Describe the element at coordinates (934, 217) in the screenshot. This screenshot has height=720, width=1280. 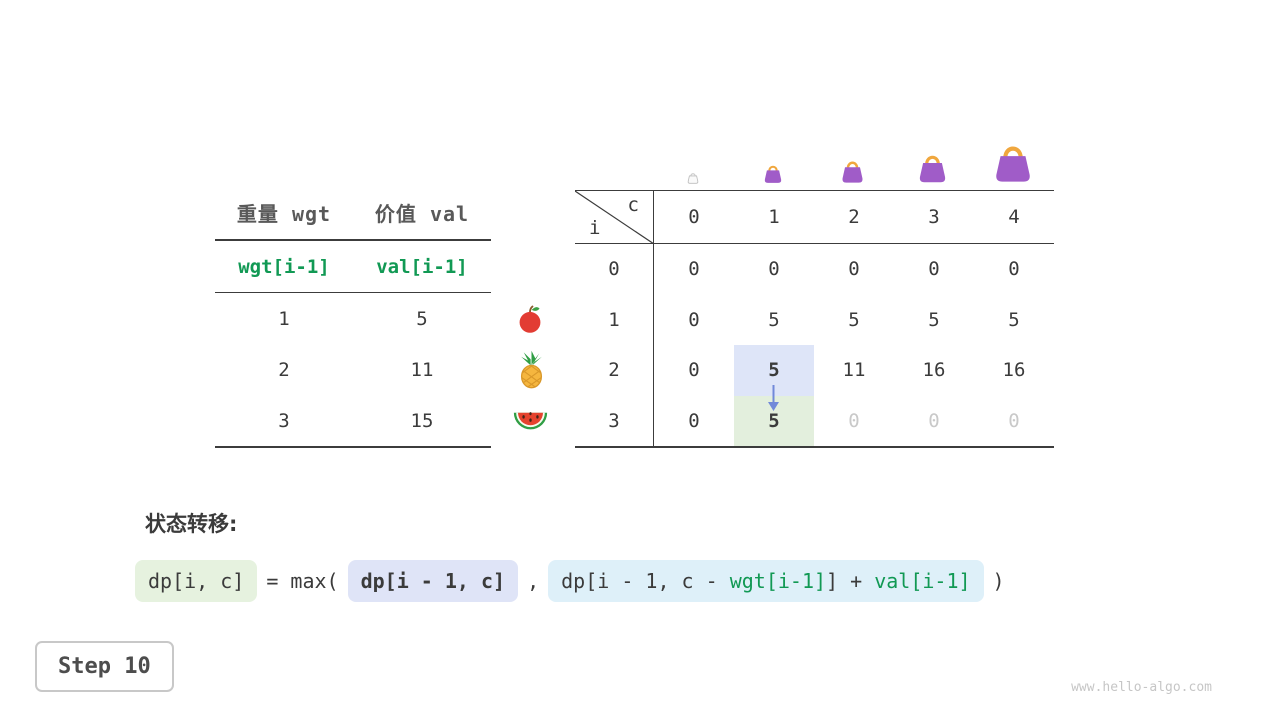
I see `dp-col-header: 3` at that location.